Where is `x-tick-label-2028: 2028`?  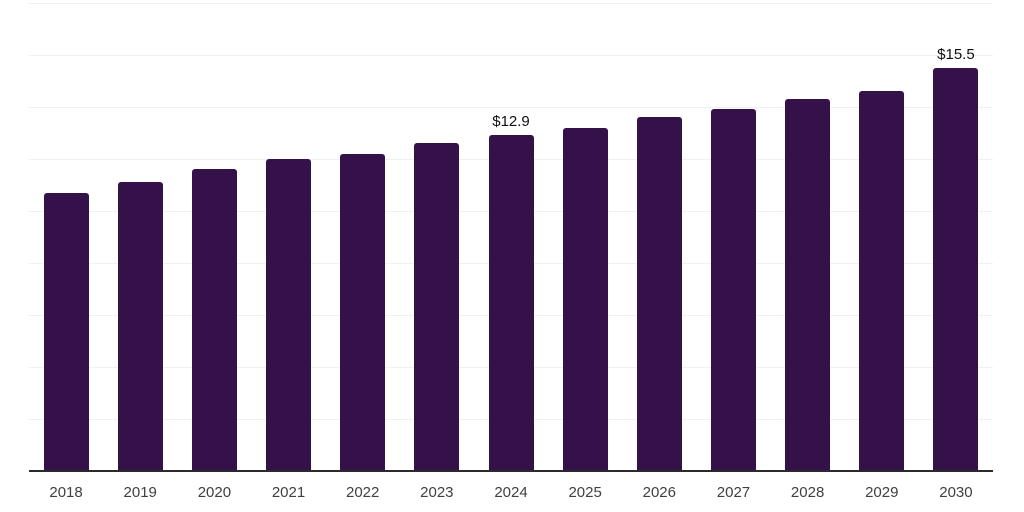 x-tick-label-2028: 2028 is located at coordinates (807, 492).